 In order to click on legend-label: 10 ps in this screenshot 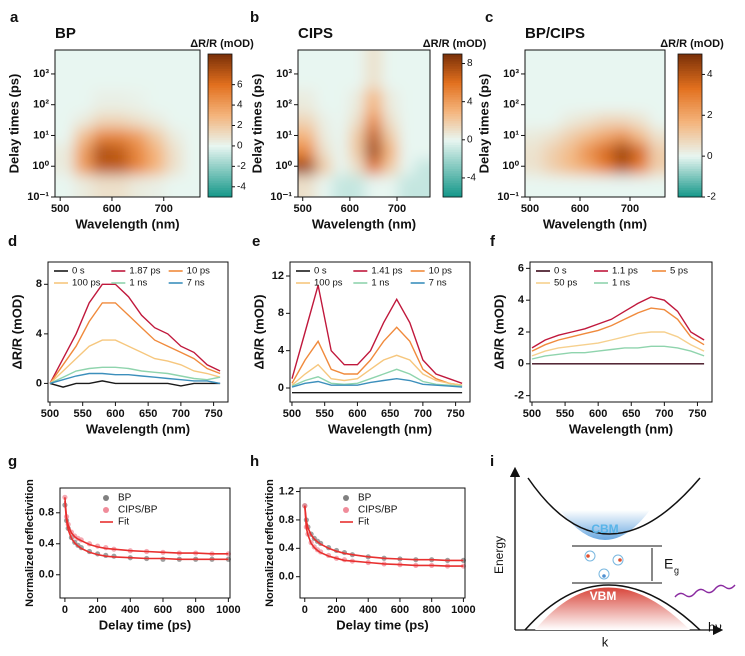, I will do `click(440, 271)`.